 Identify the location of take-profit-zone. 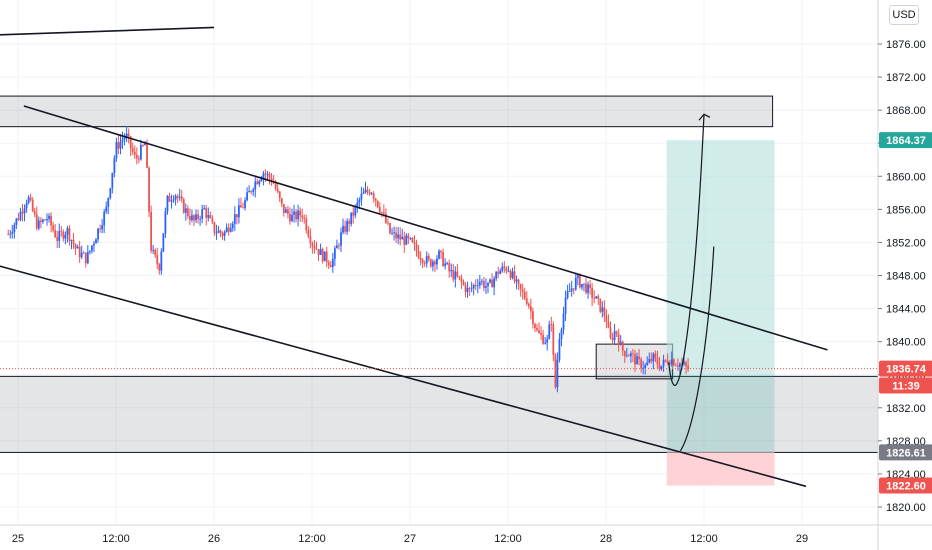
(720, 254).